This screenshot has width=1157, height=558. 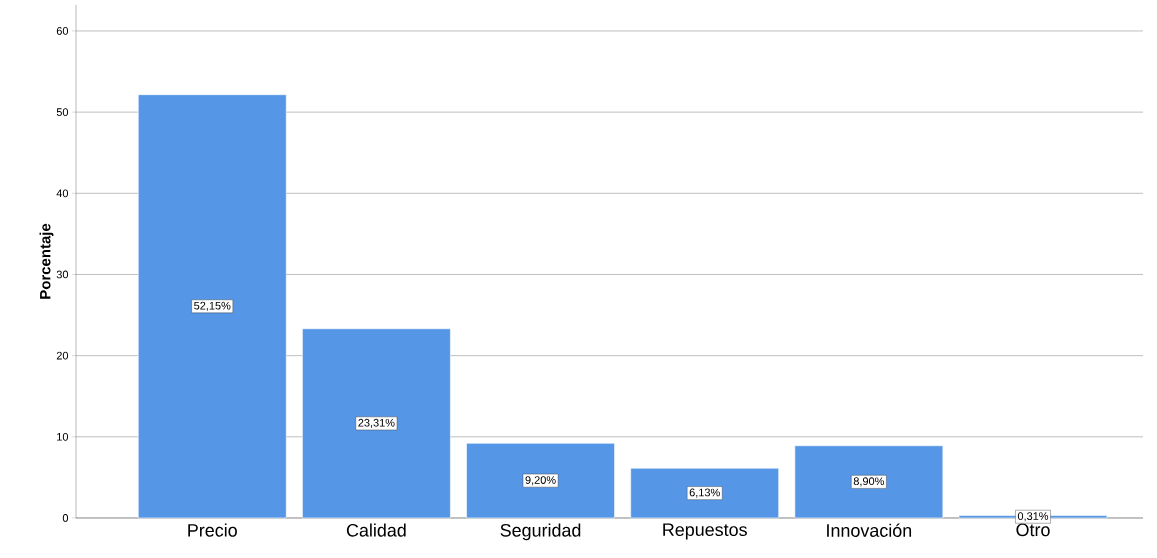 I want to click on data-label: 6,13%, so click(x=704, y=493).